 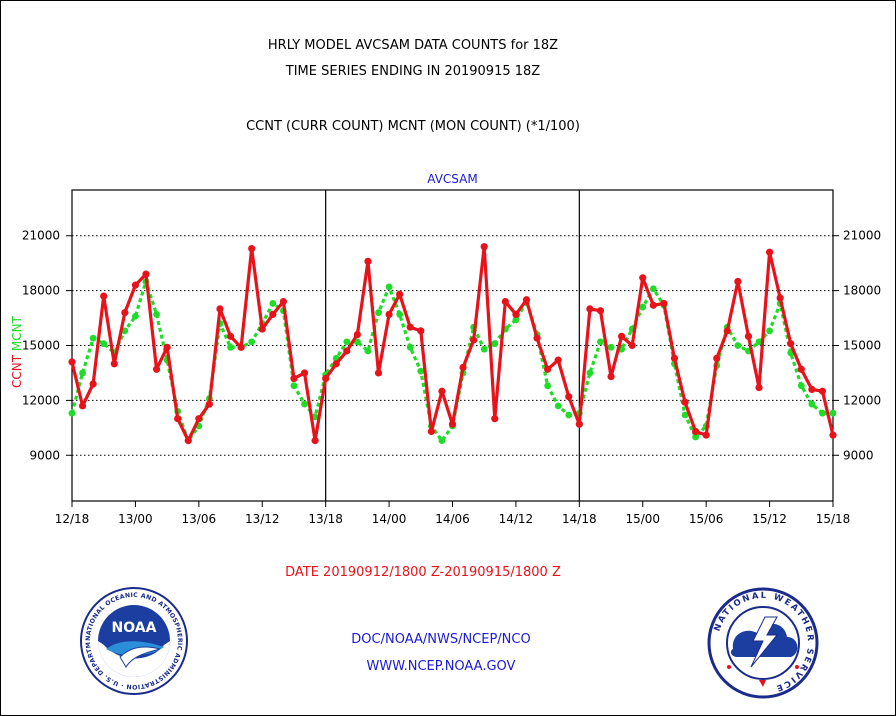 I want to click on x-tick-label: 14/06, so click(x=452, y=519).